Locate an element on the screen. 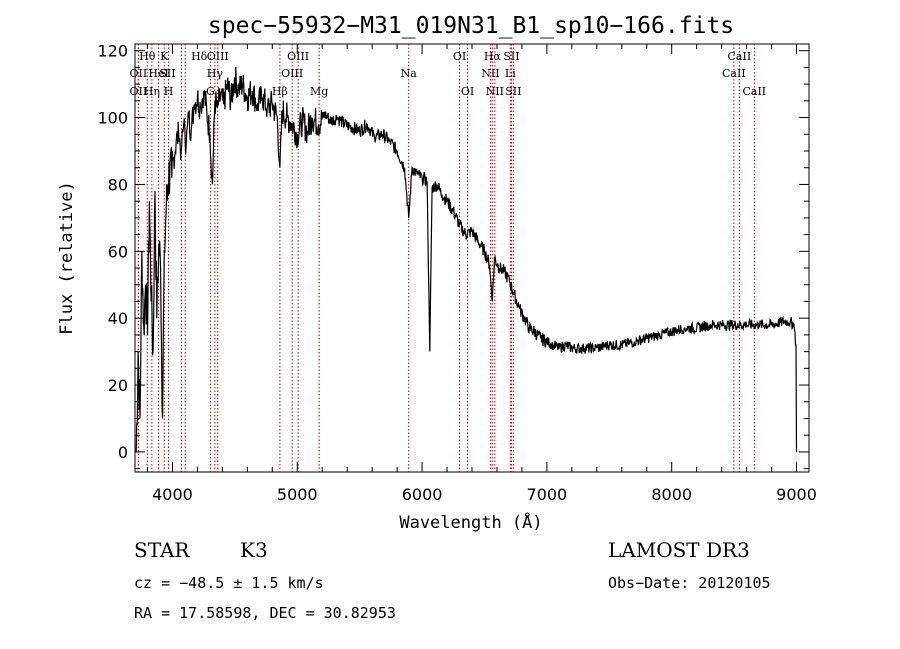  y-tick-label-2: 40 is located at coordinates (118, 318).